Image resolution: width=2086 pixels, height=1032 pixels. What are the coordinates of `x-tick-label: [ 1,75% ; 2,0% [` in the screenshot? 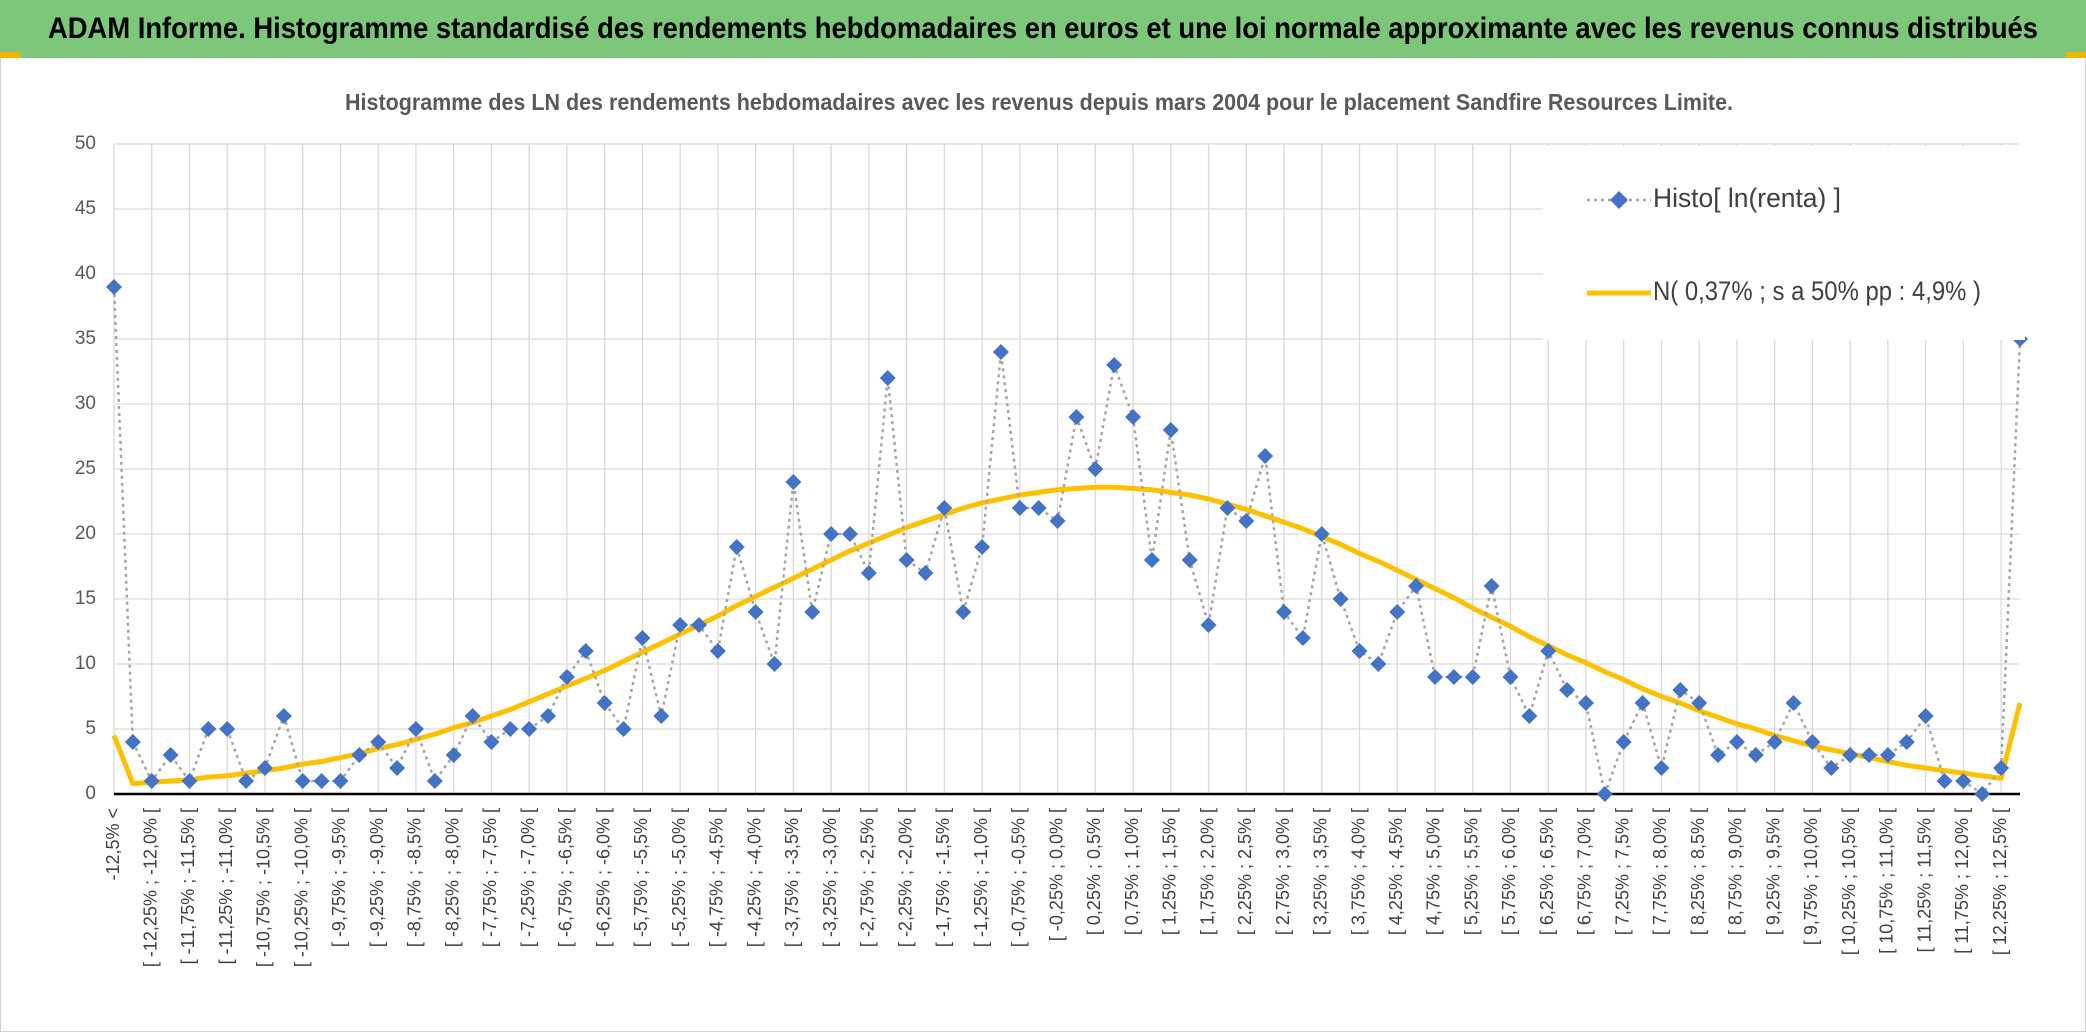 It's located at (1207, 871).